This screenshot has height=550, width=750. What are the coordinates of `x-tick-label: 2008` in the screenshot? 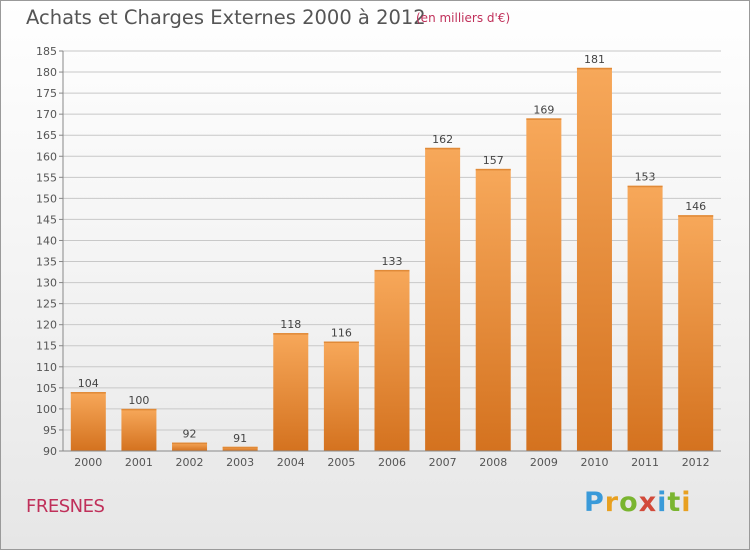 It's located at (493, 462).